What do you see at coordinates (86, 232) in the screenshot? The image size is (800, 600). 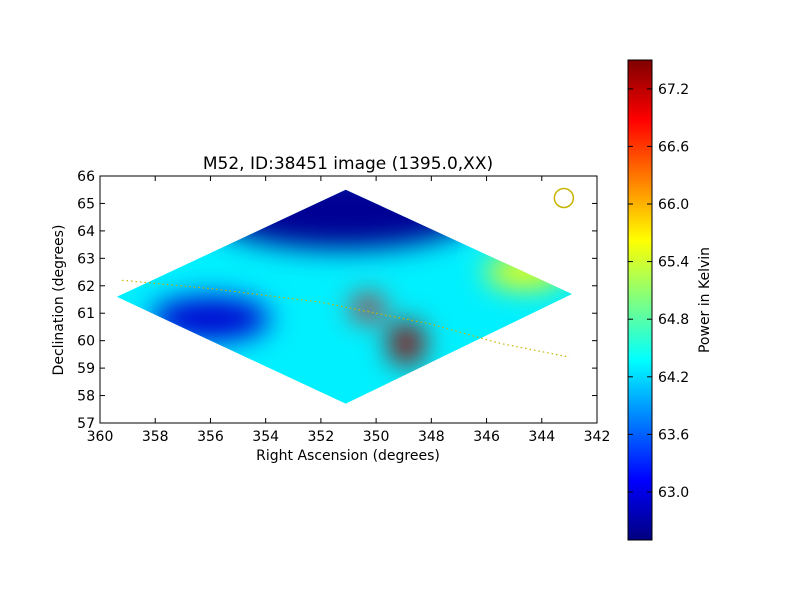 I see `y-tick-label: 64` at bounding box center [86, 232].